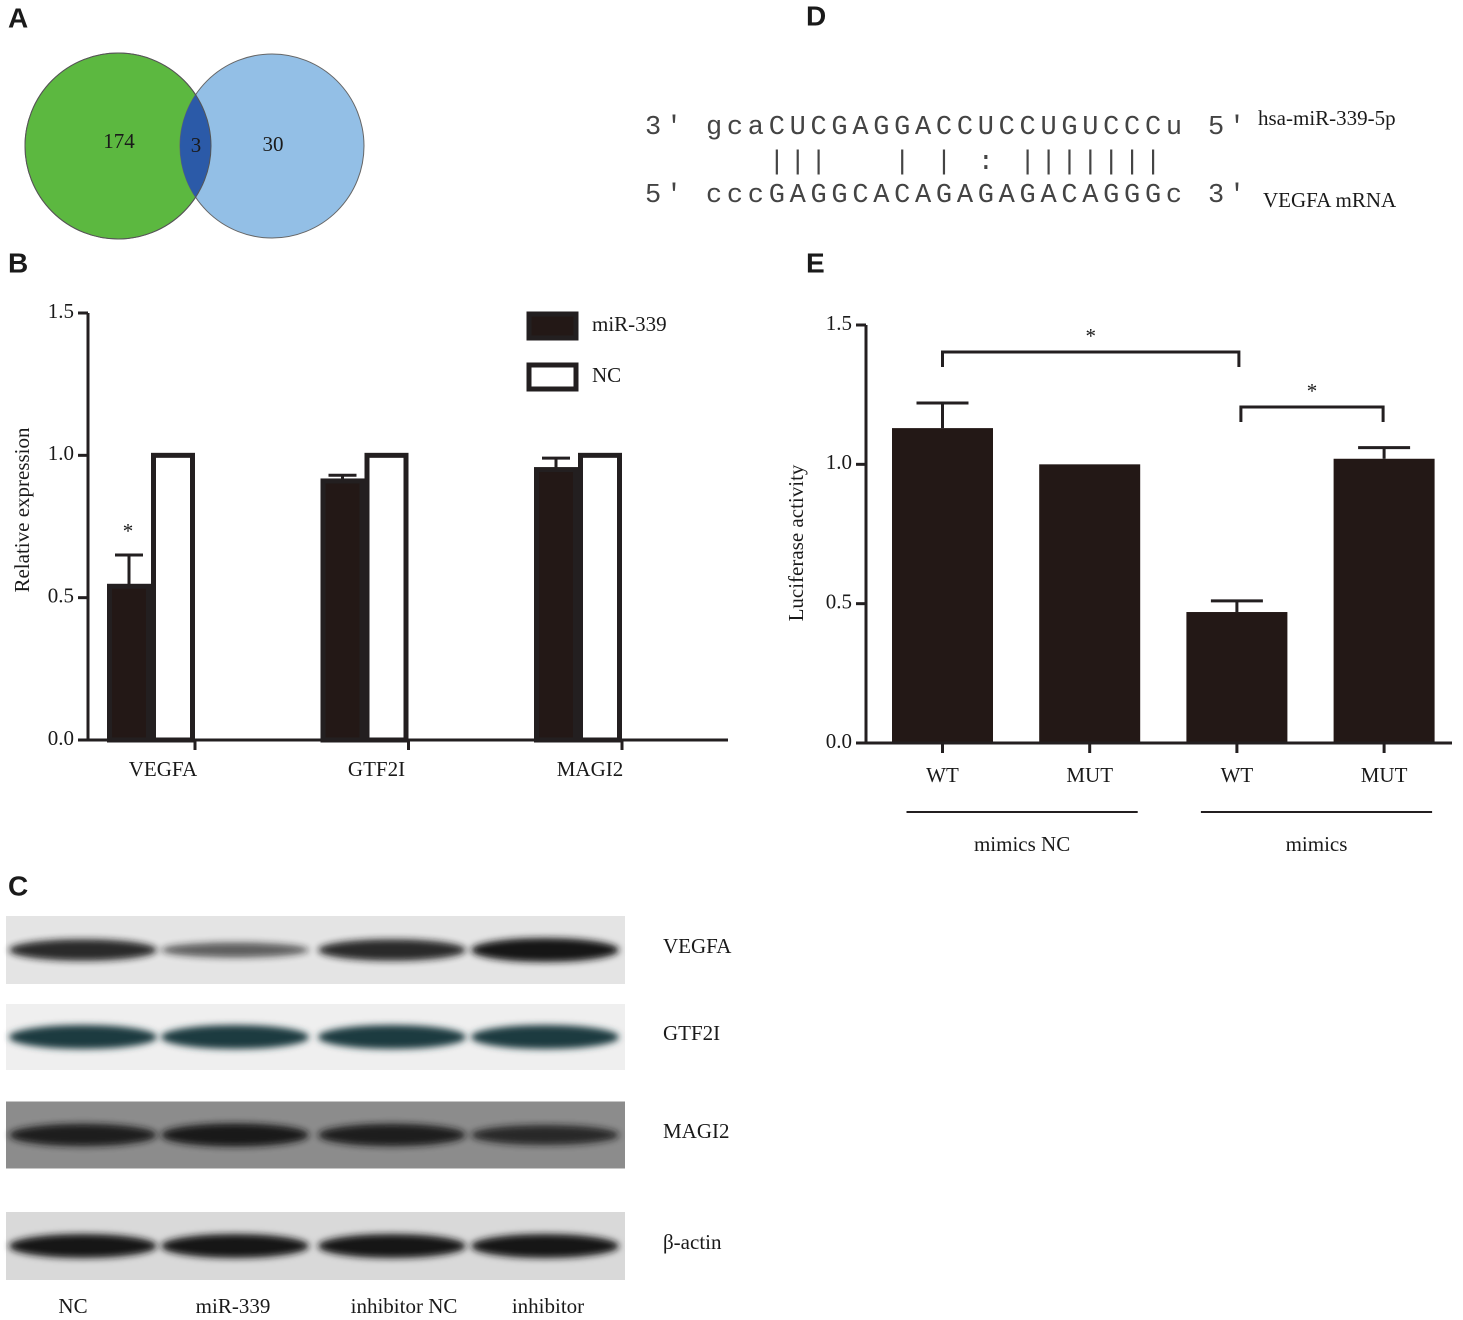 This screenshot has height=1320, width=1463. What do you see at coordinates (196, 145) in the screenshot?
I see `venn-count: 3` at bounding box center [196, 145].